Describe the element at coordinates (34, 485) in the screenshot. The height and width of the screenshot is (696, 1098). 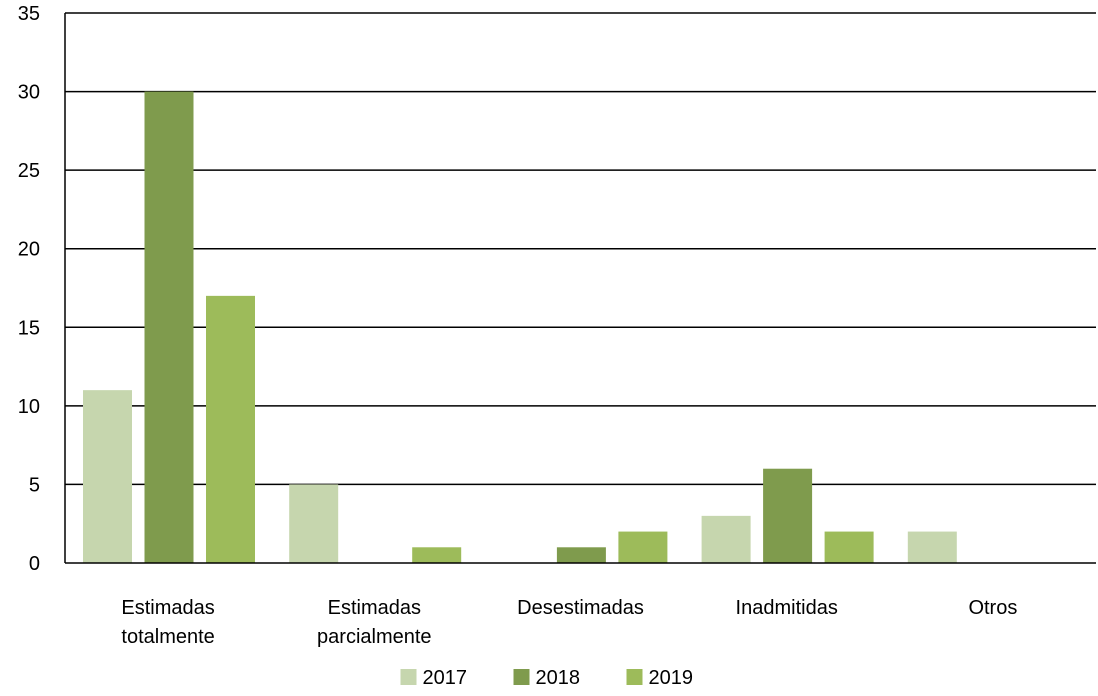
I see `y-tick-label: 5` at that location.